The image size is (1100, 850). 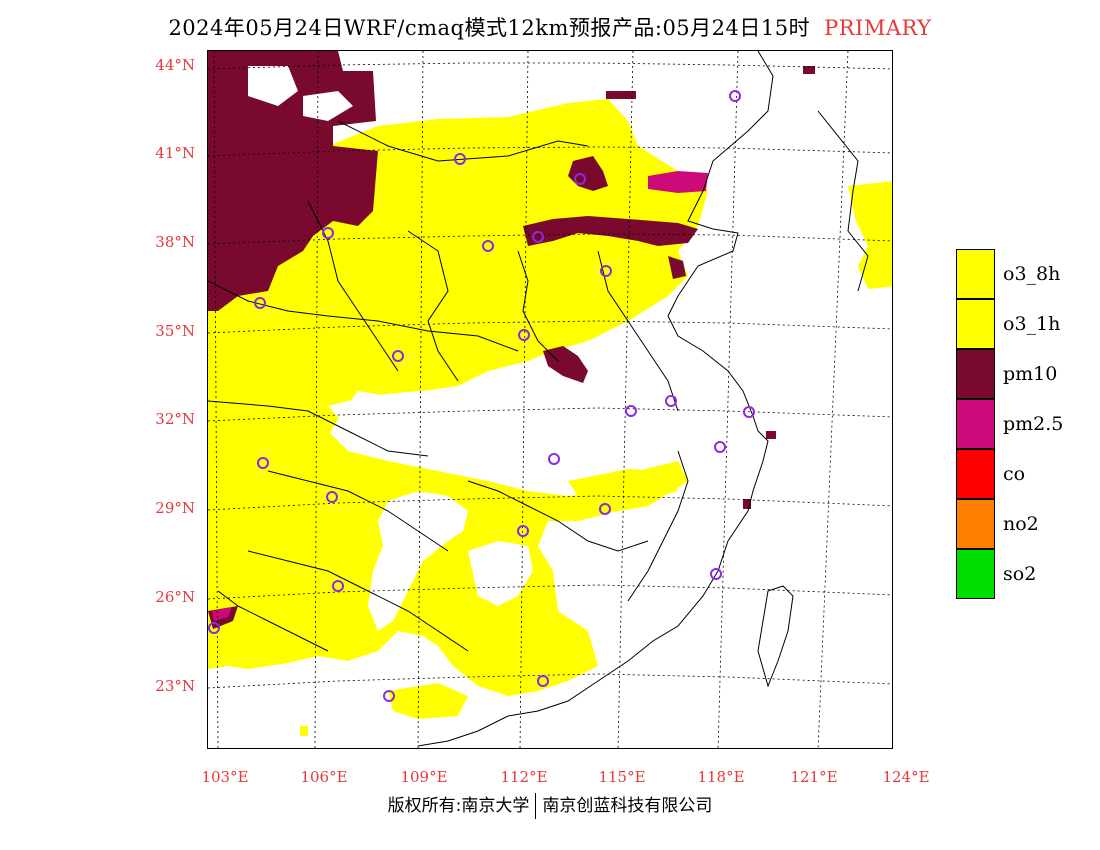 What do you see at coordinates (721, 777) in the screenshot?
I see `lon-label-118e: 118°E` at bounding box center [721, 777].